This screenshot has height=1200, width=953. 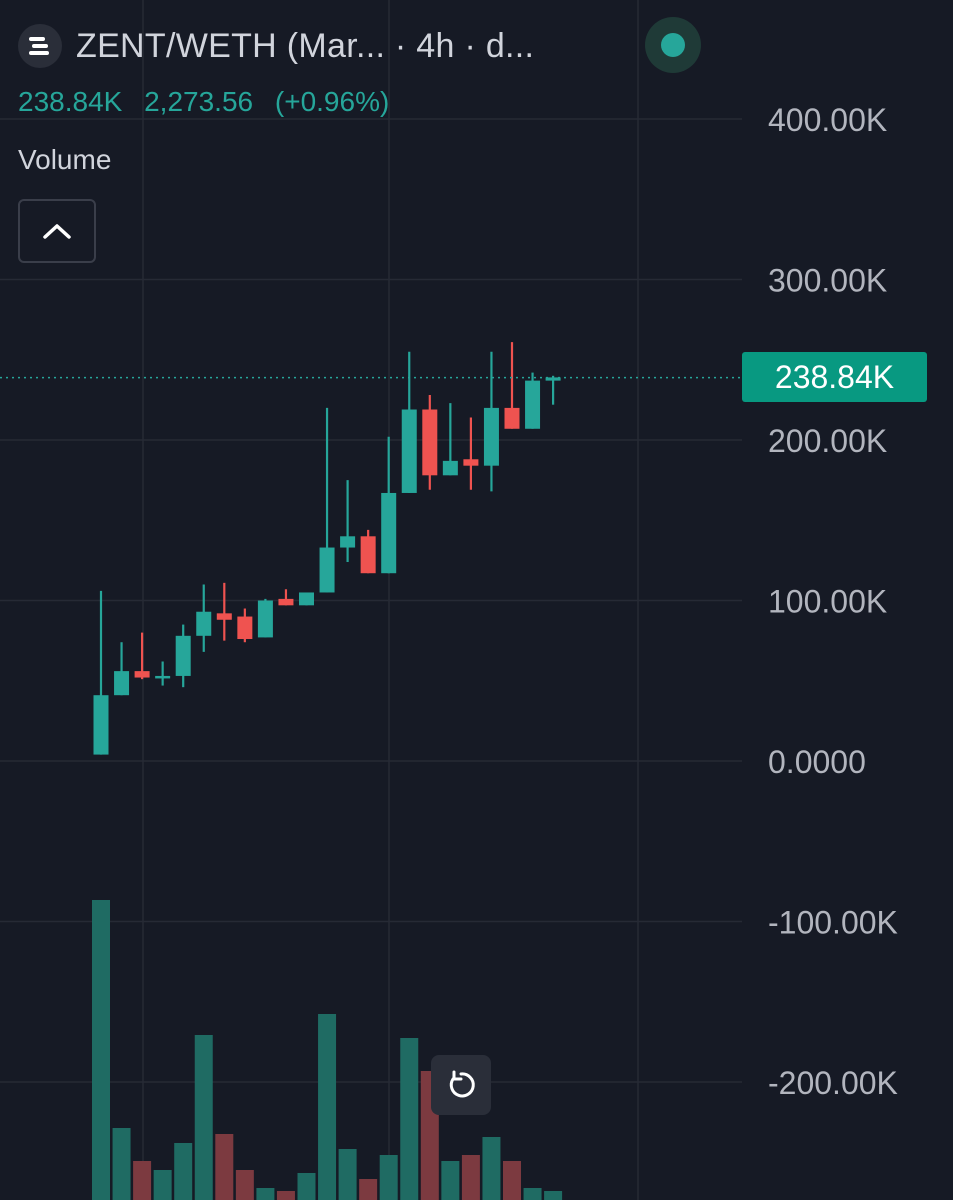 What do you see at coordinates (40, 46) in the screenshot?
I see `zent-logo-icon` at bounding box center [40, 46].